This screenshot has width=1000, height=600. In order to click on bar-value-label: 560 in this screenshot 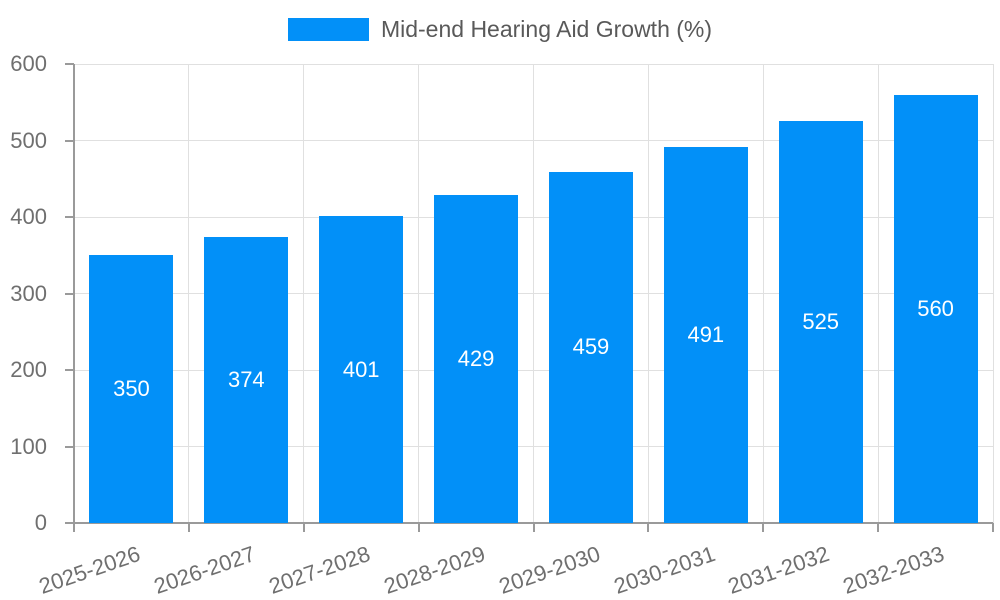, I will do `click(935, 308)`.